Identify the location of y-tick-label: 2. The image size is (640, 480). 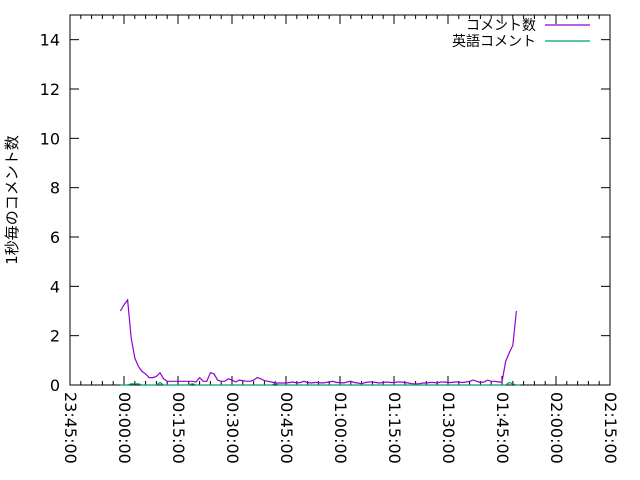
(55, 336).